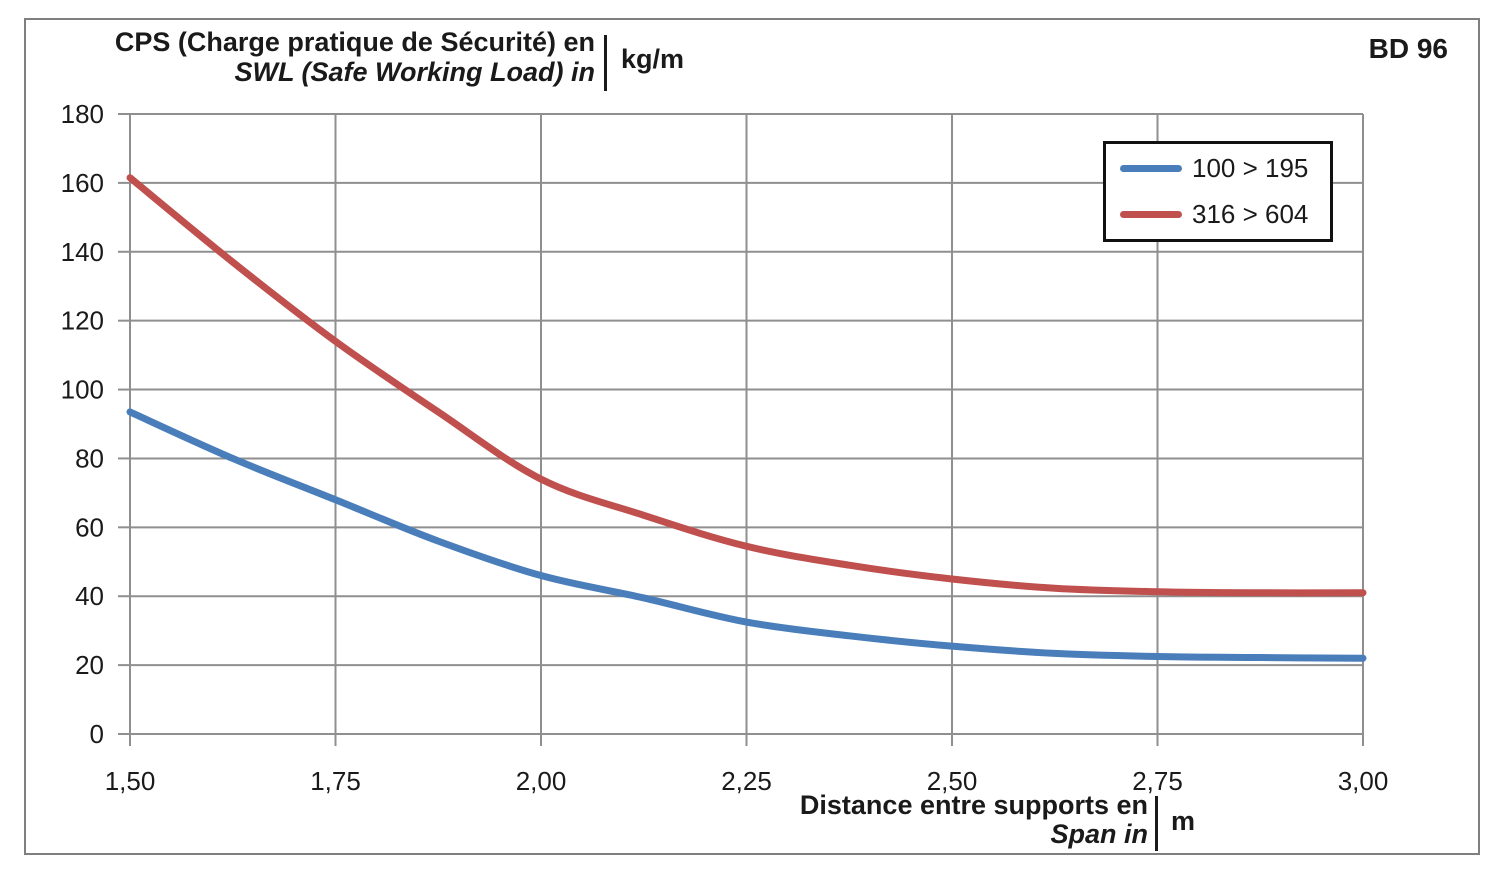 This screenshot has height=880, width=1500. Describe the element at coordinates (541, 781) in the screenshot. I see `x-tick-label: 2,00` at that location.